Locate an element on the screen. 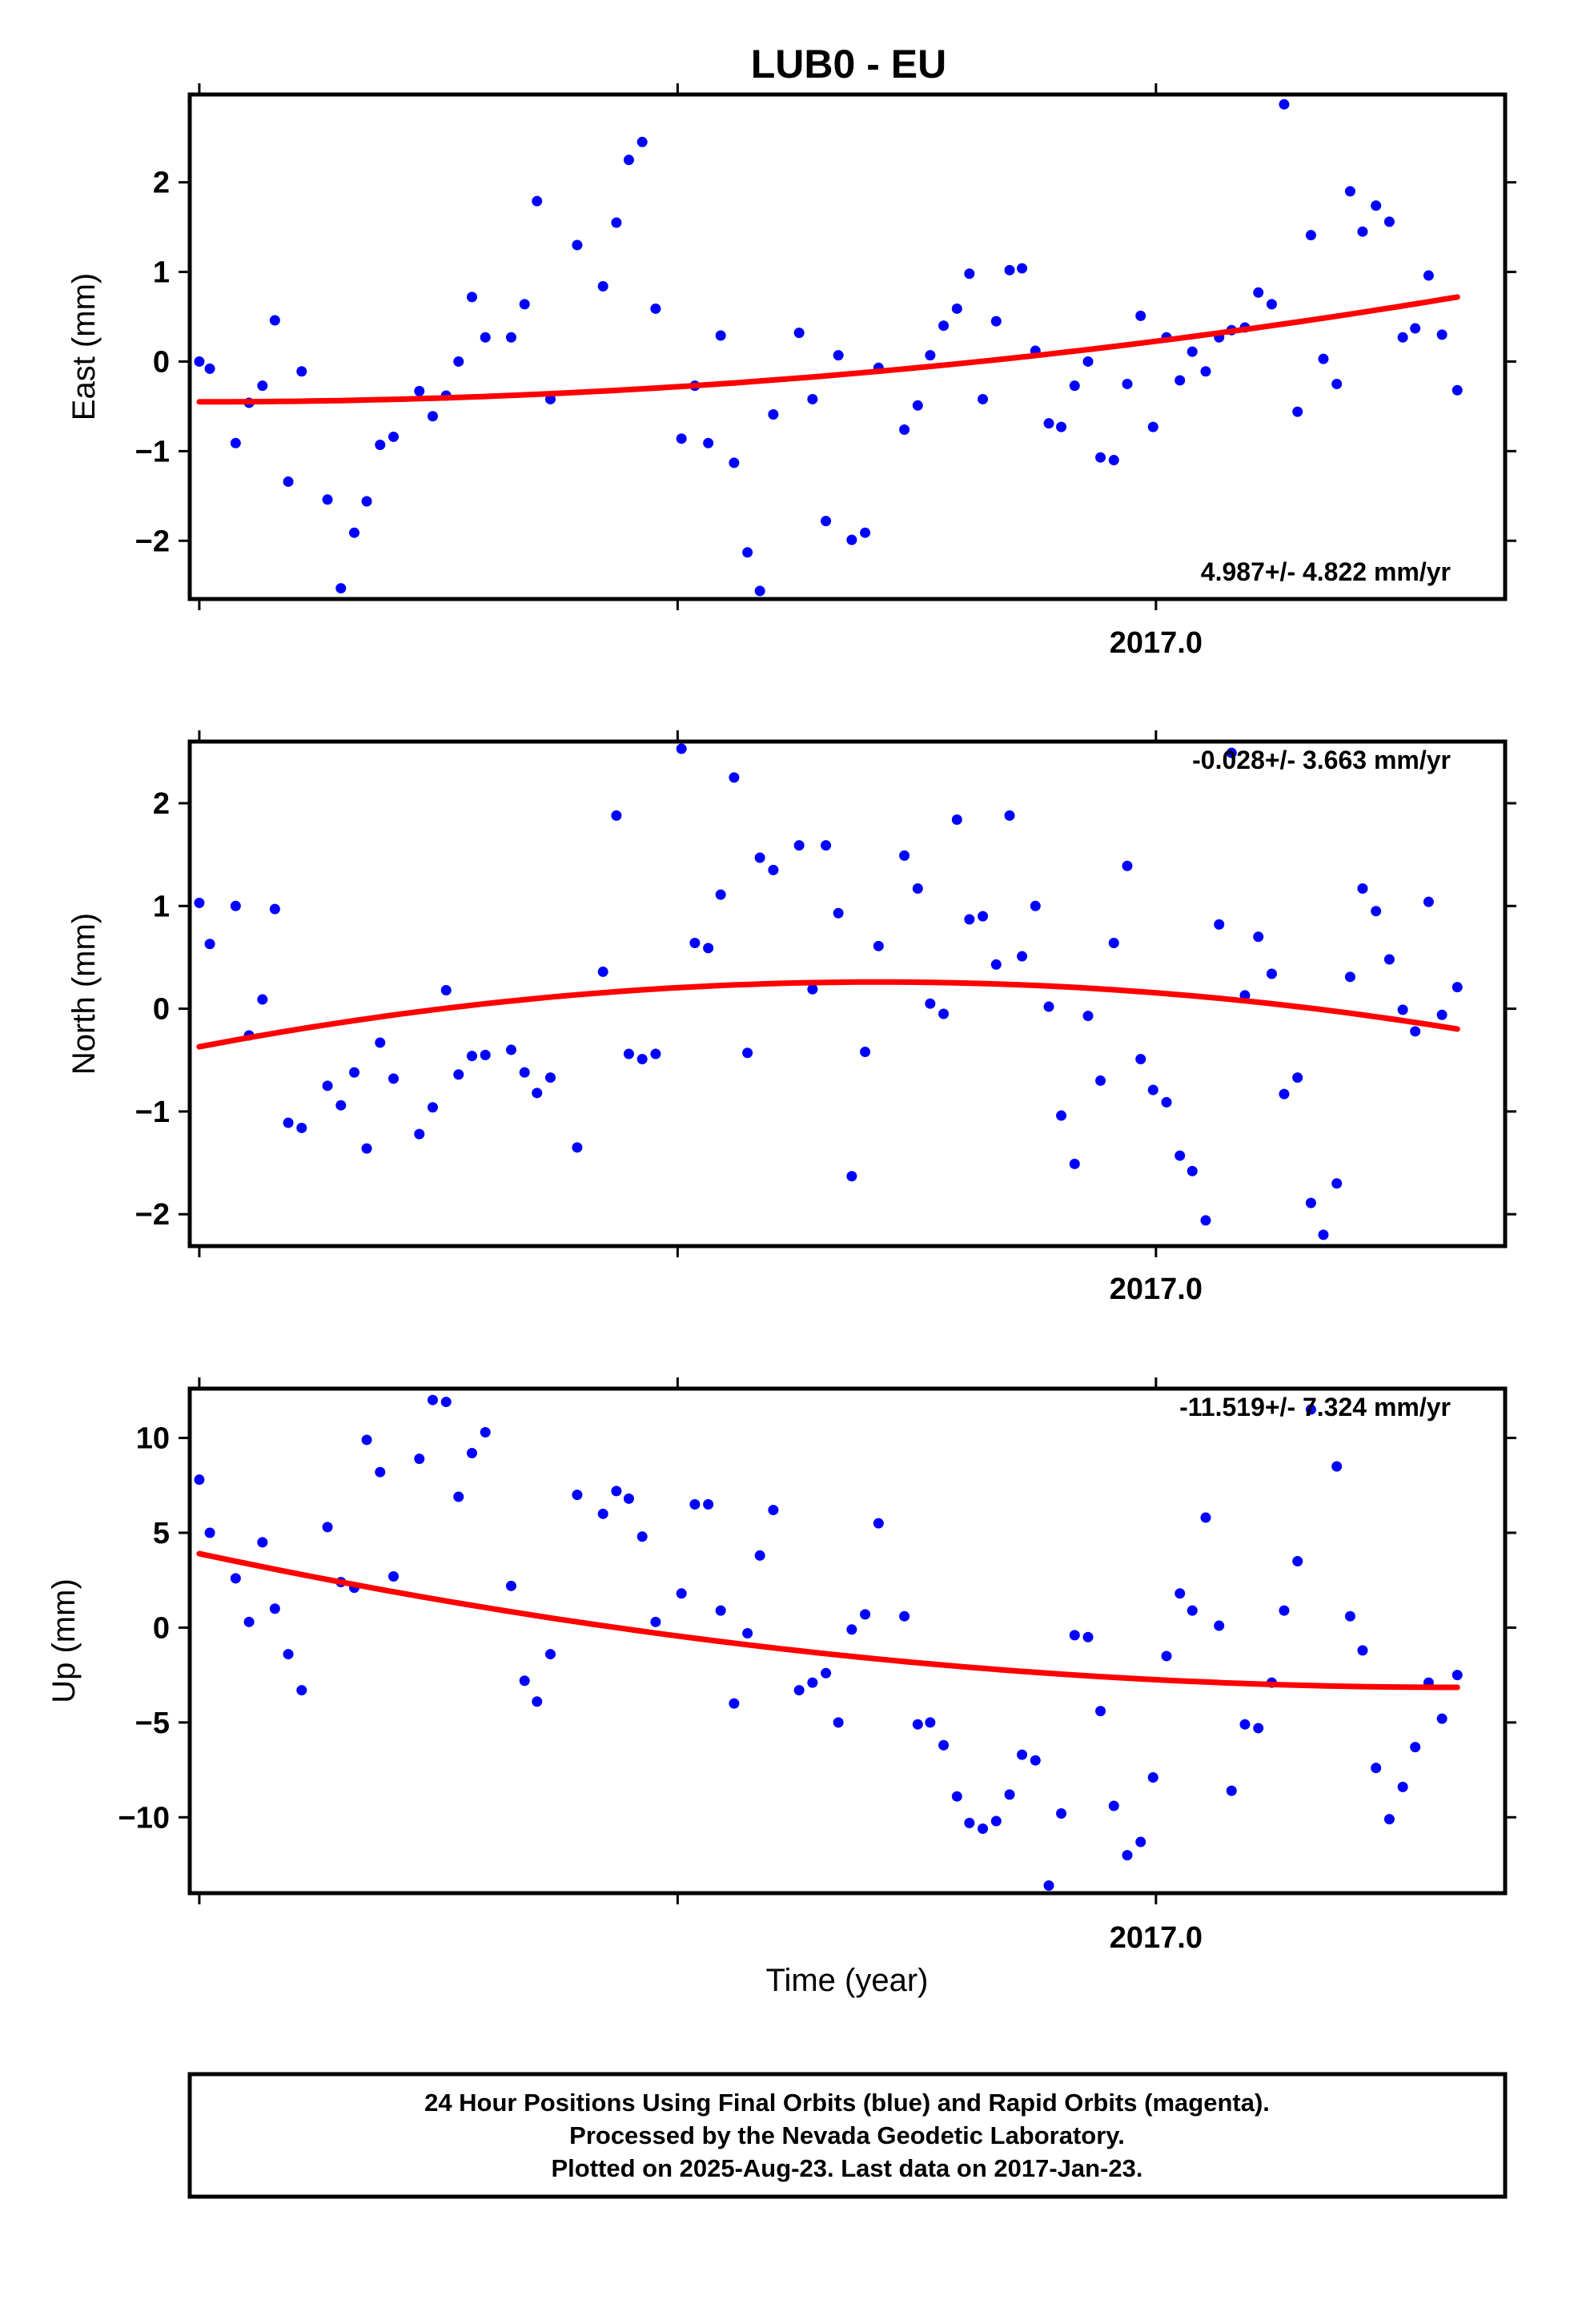 The width and height of the screenshot is (1582, 2324). rate-label: -11.519+/- 7.324 mm/yr is located at coordinates (1315, 1407).